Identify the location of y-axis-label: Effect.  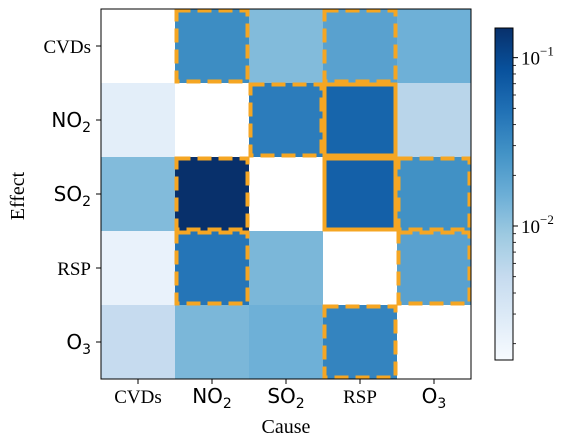
(18, 195).